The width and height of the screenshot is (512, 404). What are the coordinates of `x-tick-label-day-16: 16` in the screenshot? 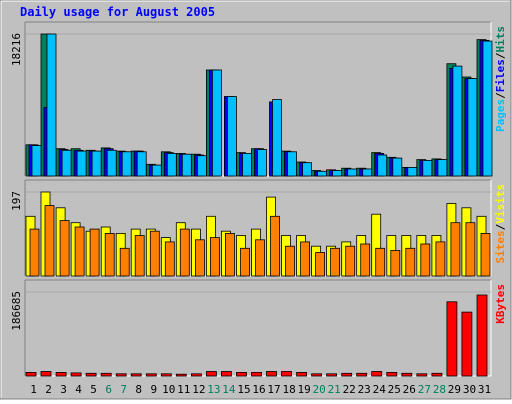 It's located at (258, 389).